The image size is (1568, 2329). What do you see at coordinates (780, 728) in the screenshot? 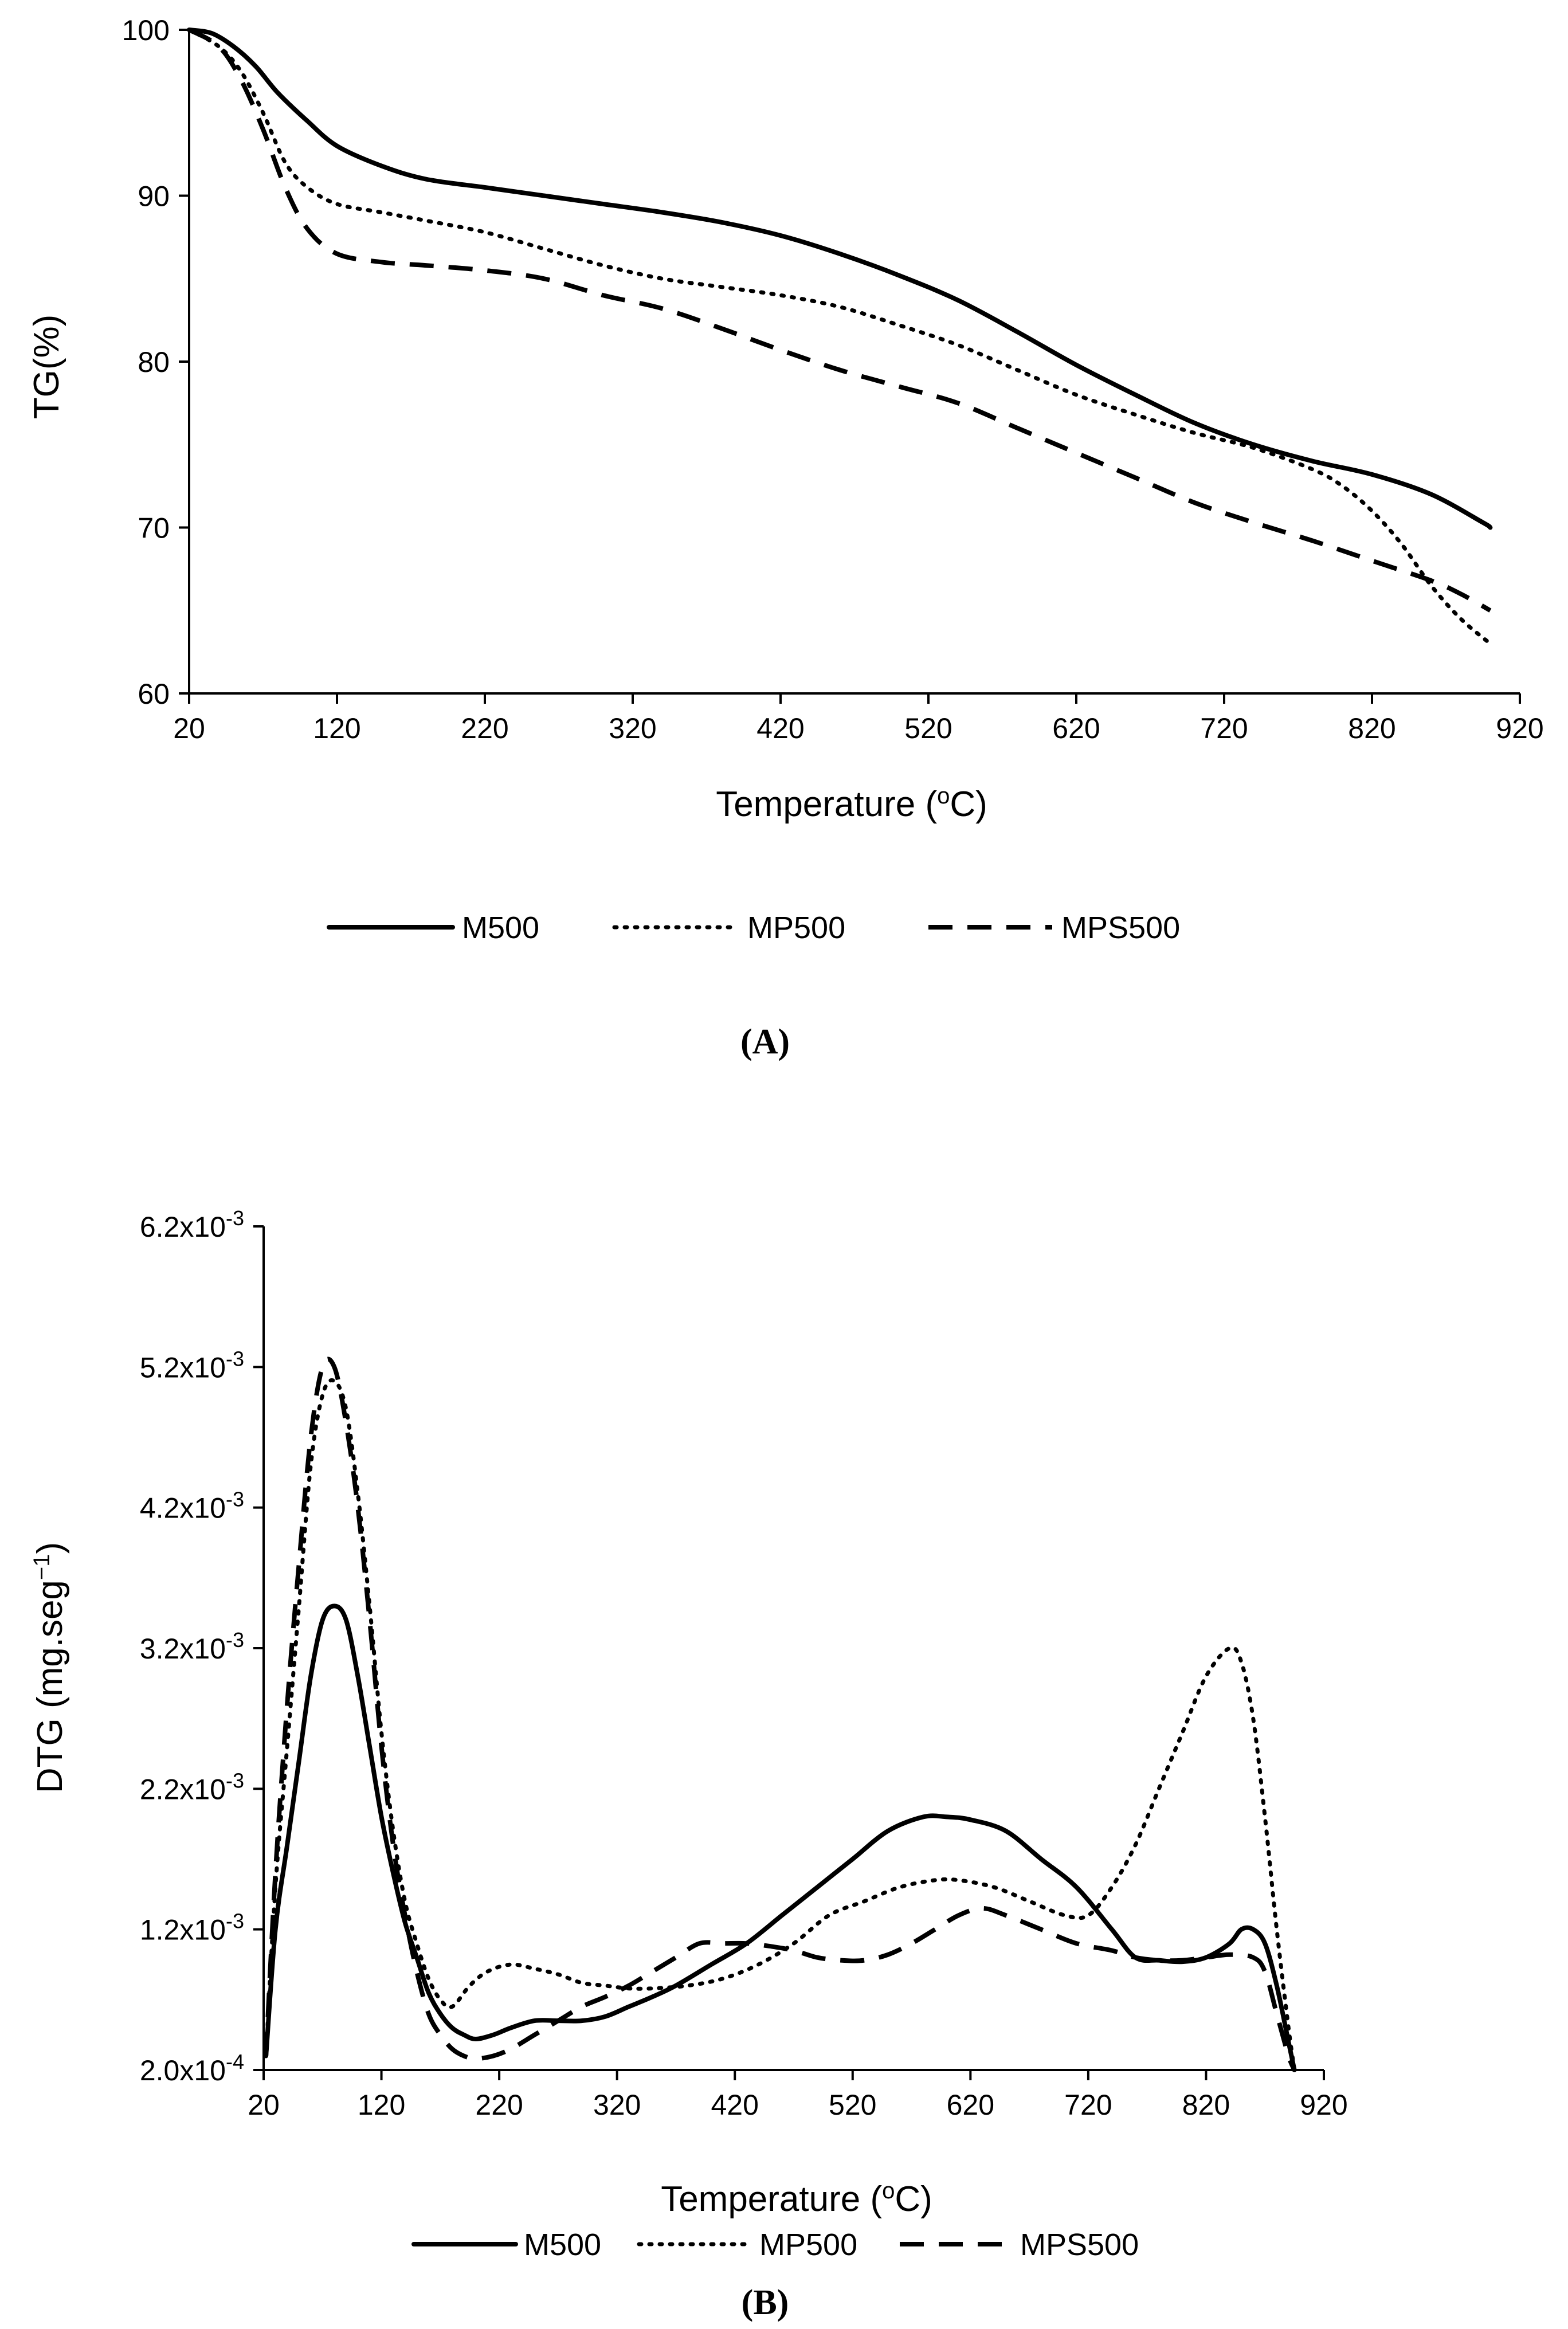
I see `tg-x-tick-label: 420` at bounding box center [780, 728].